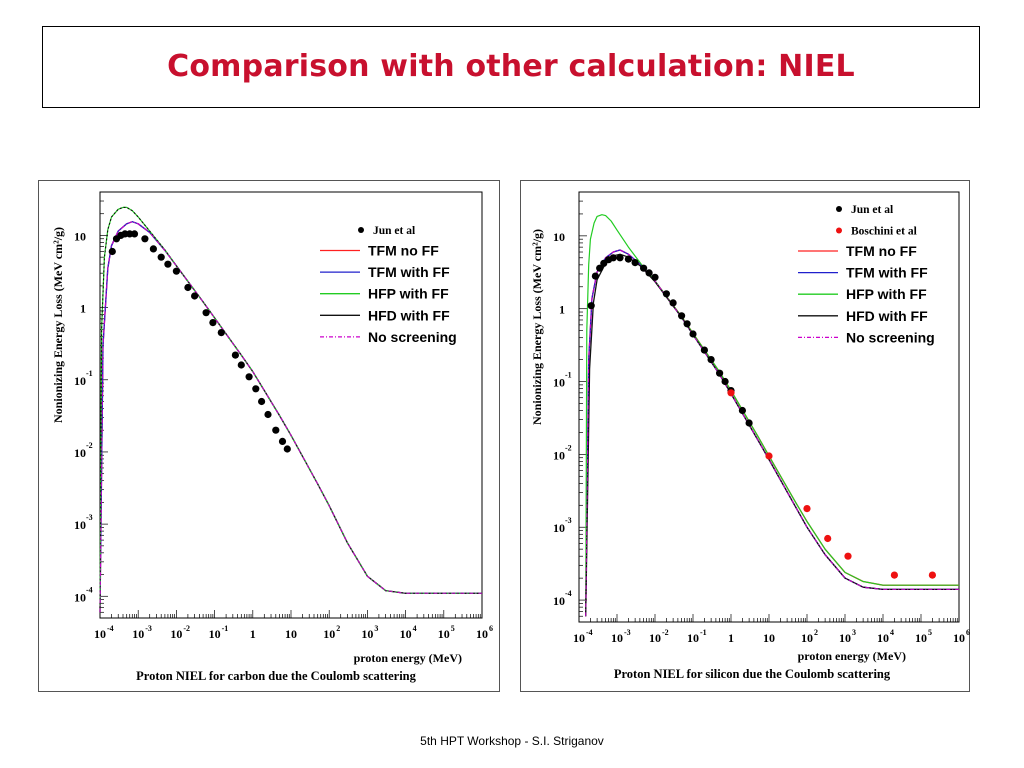 The width and height of the screenshot is (1024, 768). I want to click on x-axis-title: proton energy (MeV), so click(408, 658).